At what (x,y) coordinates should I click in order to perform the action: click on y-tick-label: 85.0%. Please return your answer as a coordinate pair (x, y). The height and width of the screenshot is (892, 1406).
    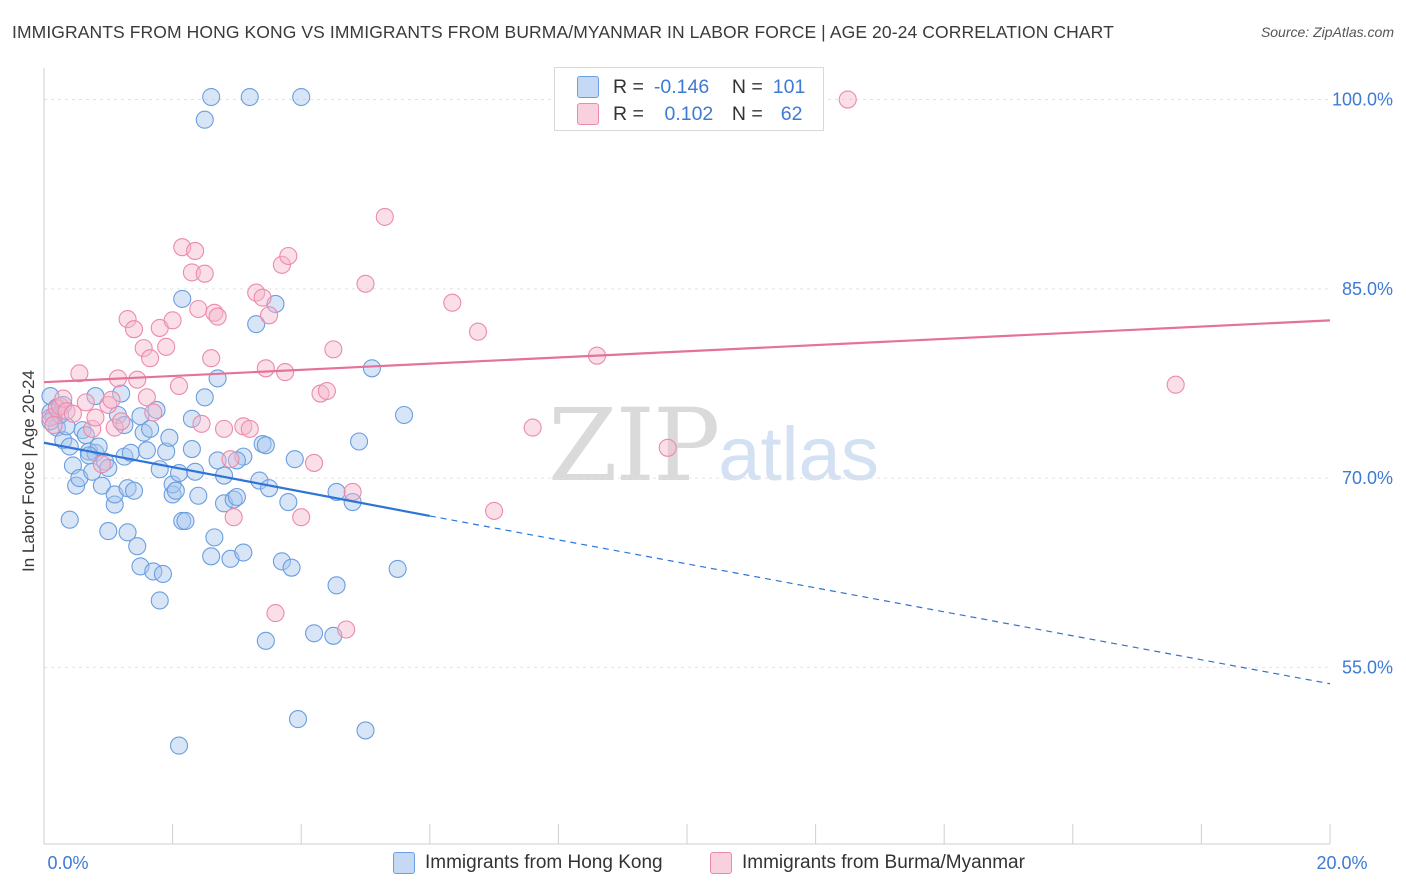
    Looking at the image, I should click on (1367, 289).